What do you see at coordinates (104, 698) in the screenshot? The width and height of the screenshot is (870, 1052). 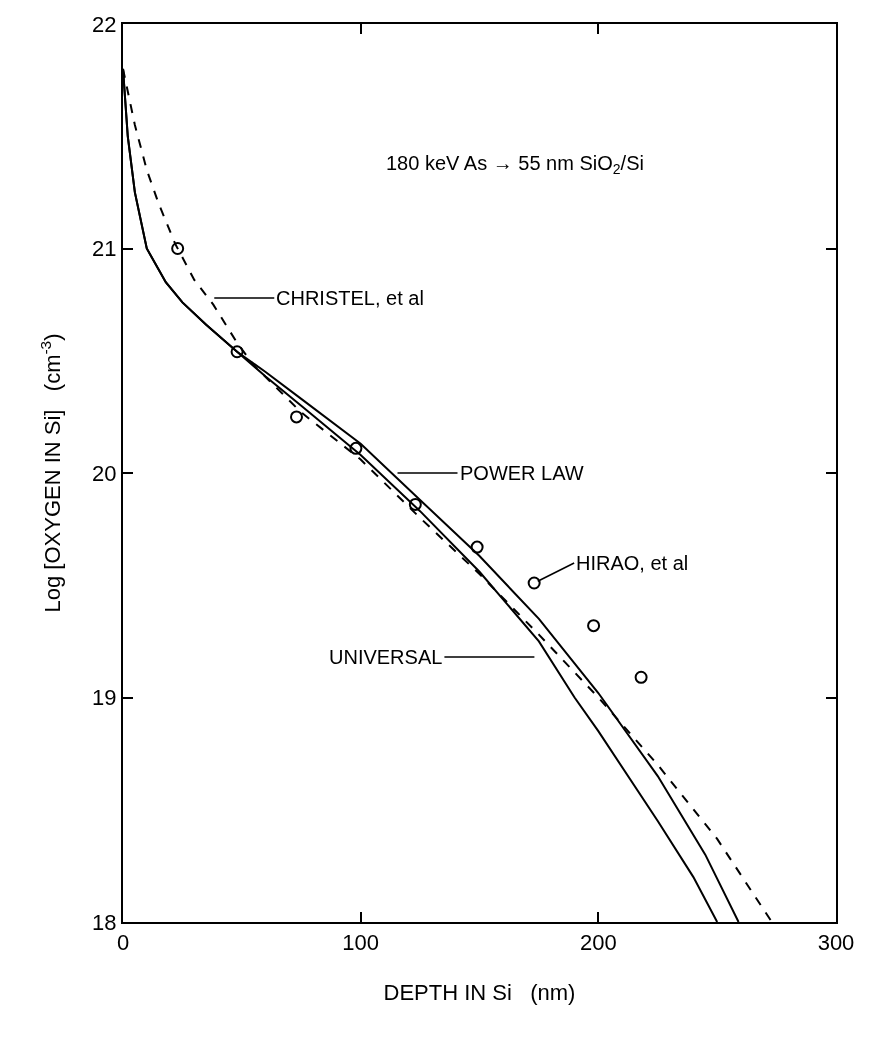 I see `y-tick-label: 19` at bounding box center [104, 698].